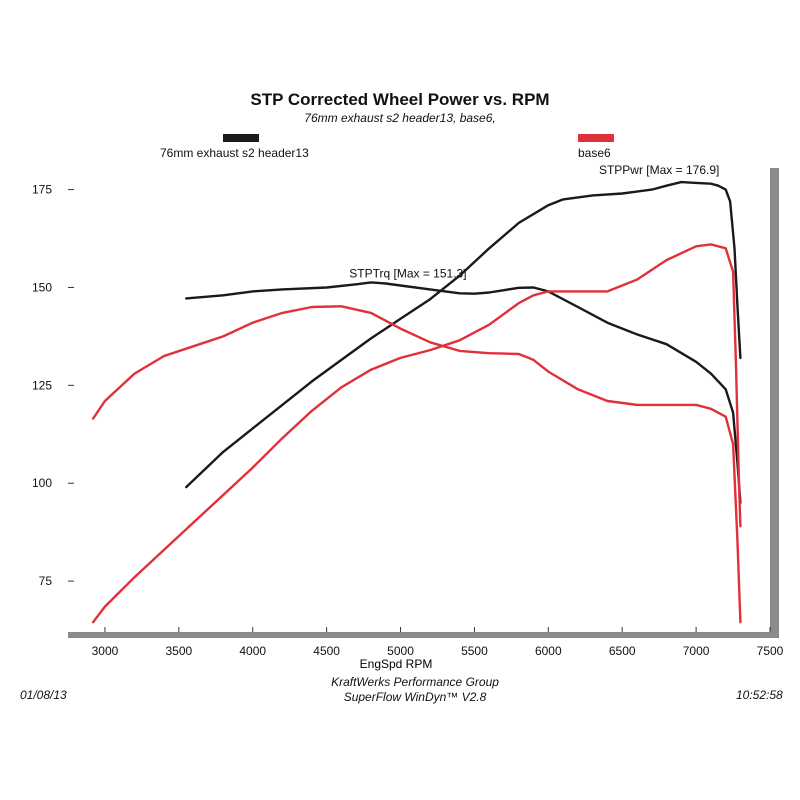 The width and height of the screenshot is (800, 800). I want to click on x-tick-label: 5500, so click(474, 651).